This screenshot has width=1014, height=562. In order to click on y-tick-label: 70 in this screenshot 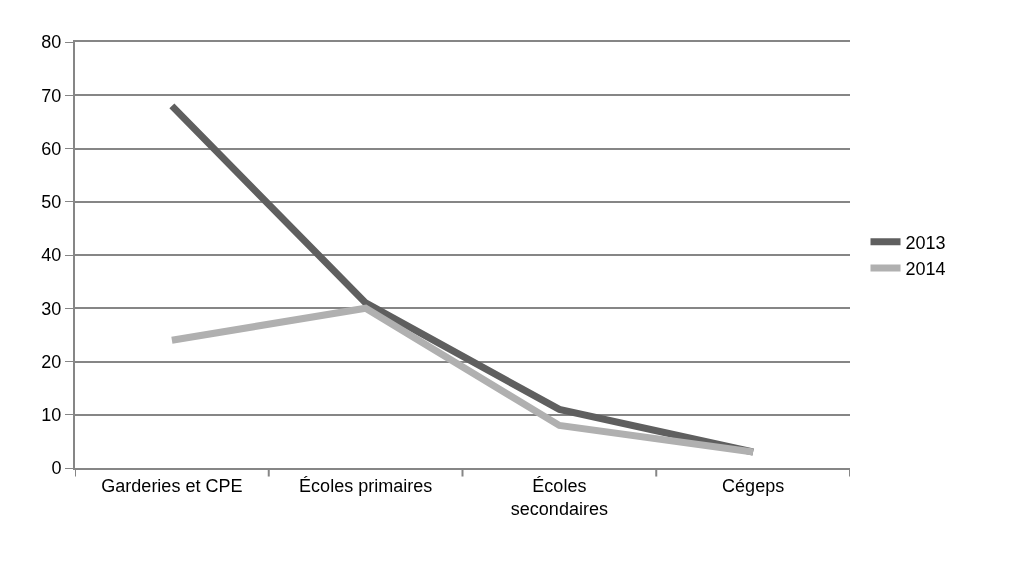, I will do `click(51, 95)`.